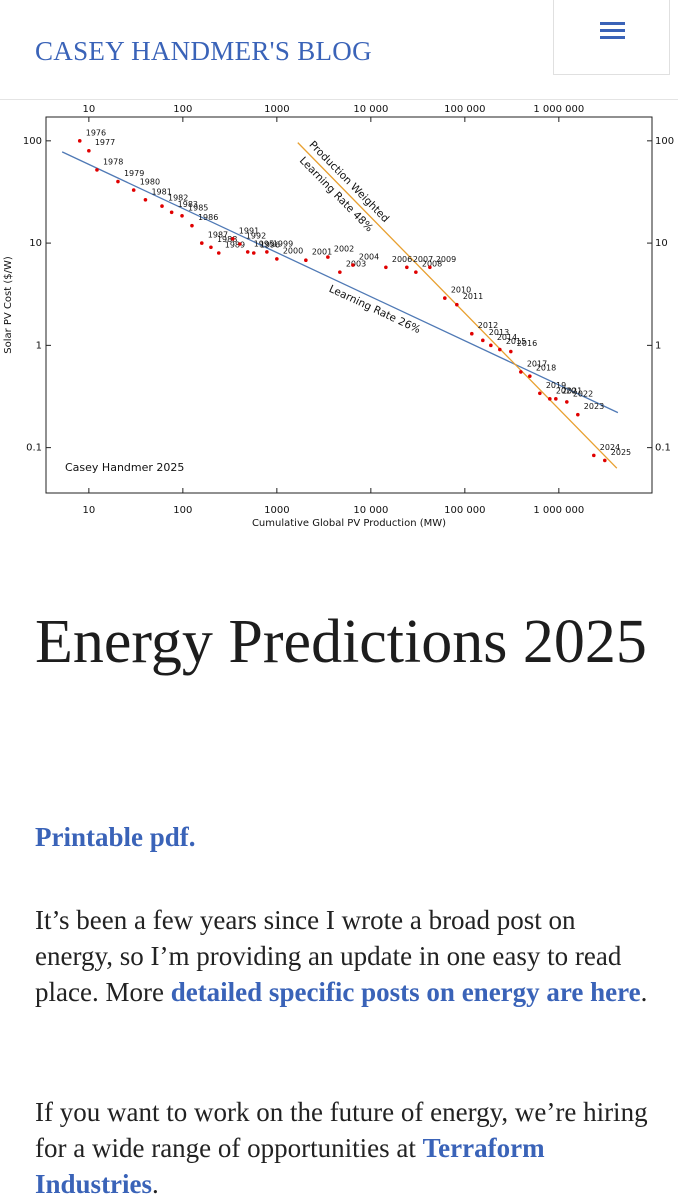 This screenshot has width=678, height=1202. Describe the element at coordinates (356, 264) in the screenshot. I see `point-label: 2003` at that location.